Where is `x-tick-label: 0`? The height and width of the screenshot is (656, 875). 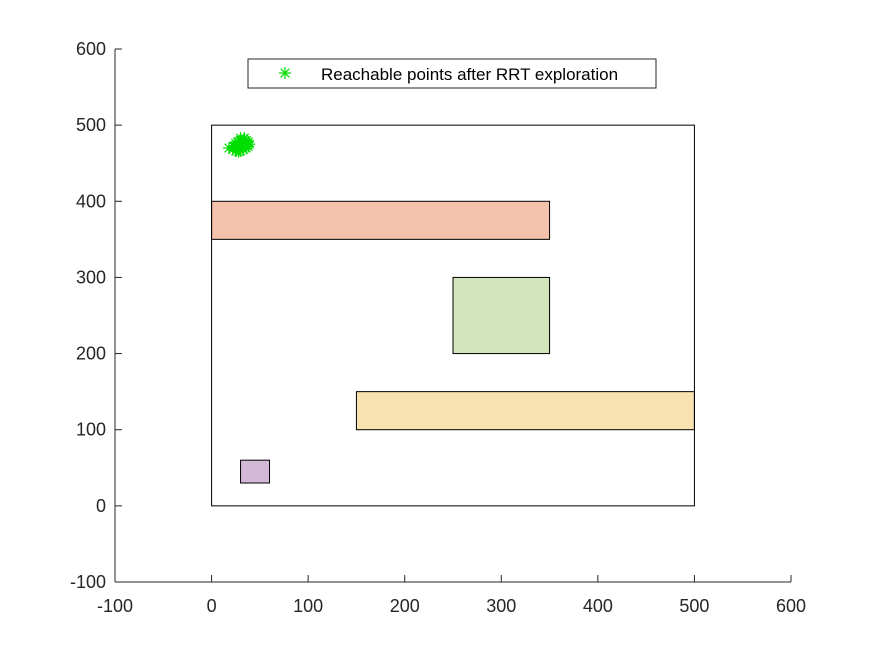 x-tick-label: 0 is located at coordinates (212, 606).